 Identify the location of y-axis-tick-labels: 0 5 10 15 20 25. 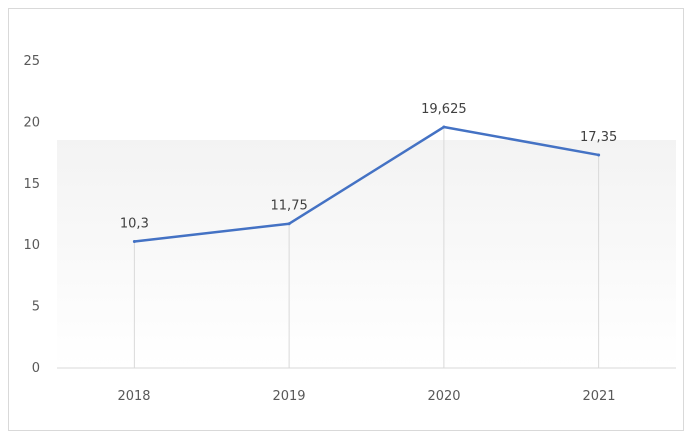
(31, 215).